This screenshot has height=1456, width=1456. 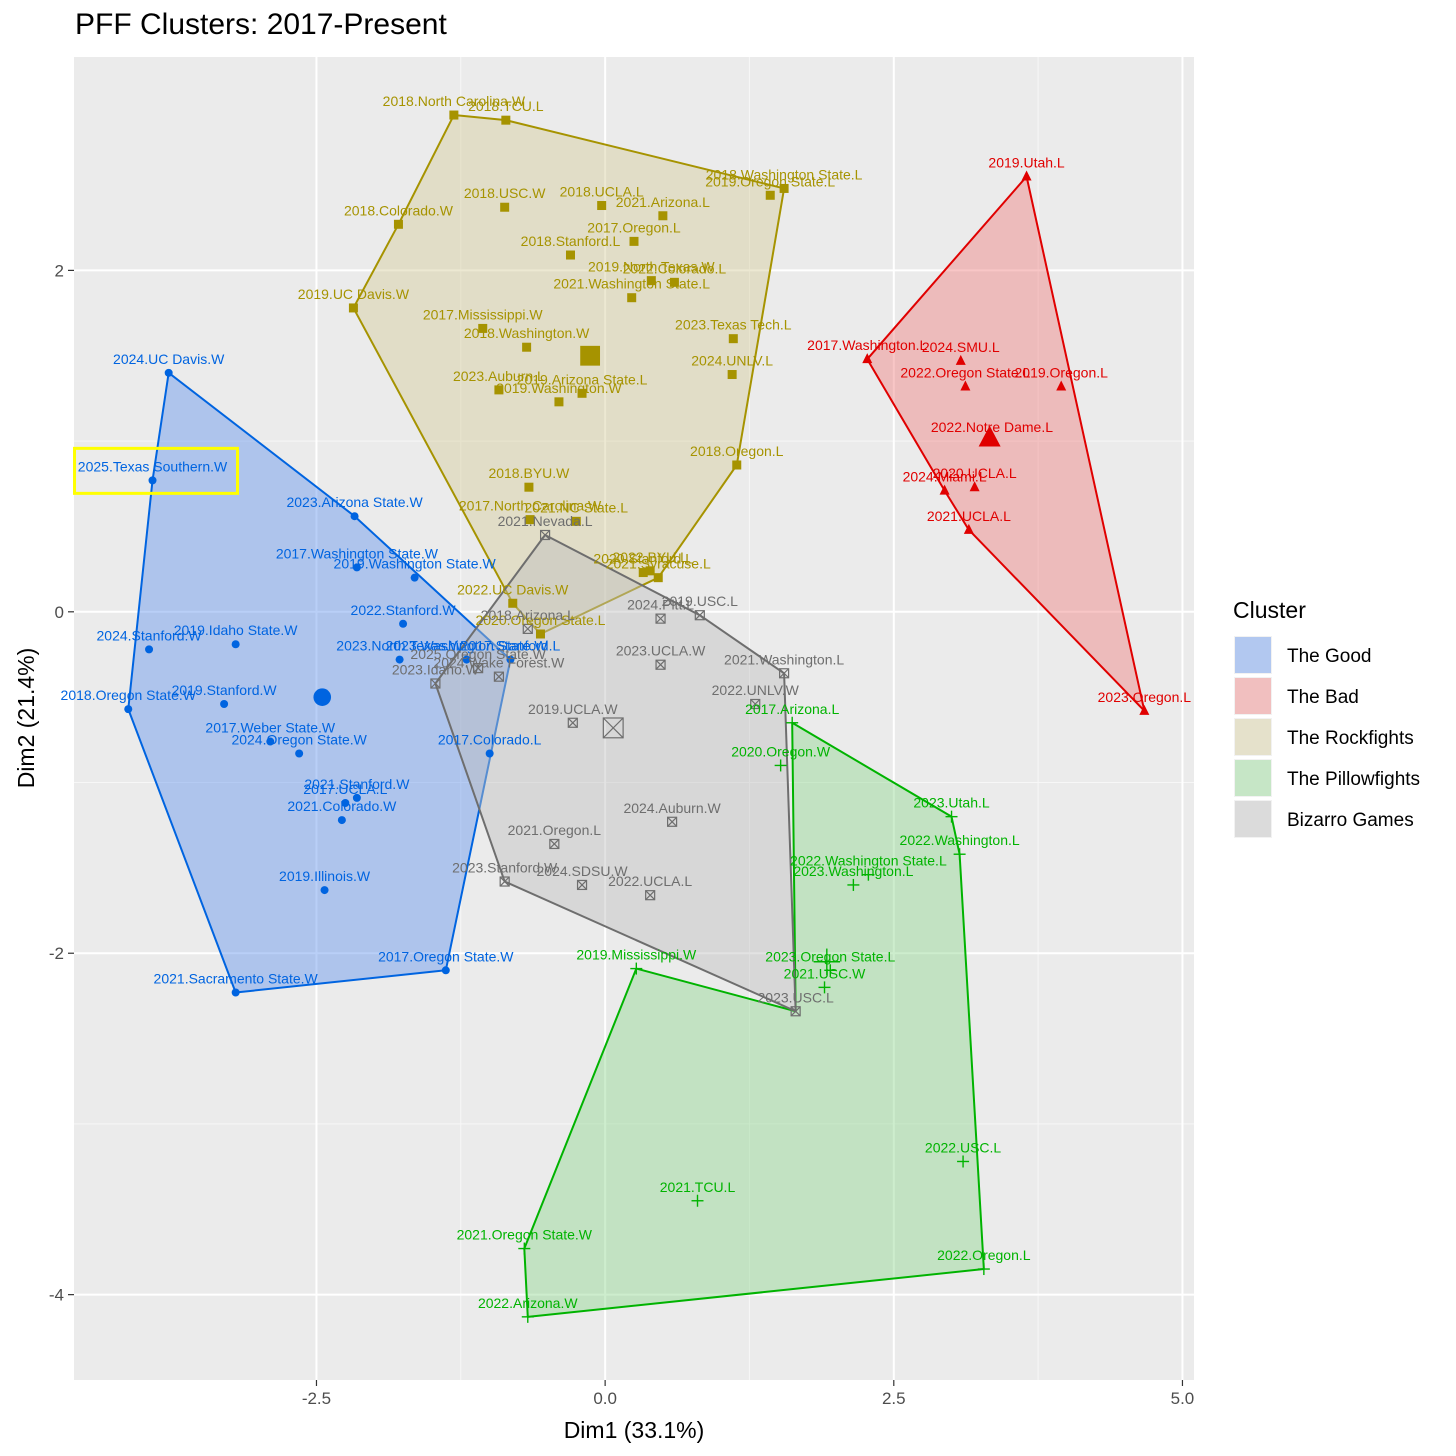 I want to click on point-label: 2019.Washington.W, so click(x=559, y=388).